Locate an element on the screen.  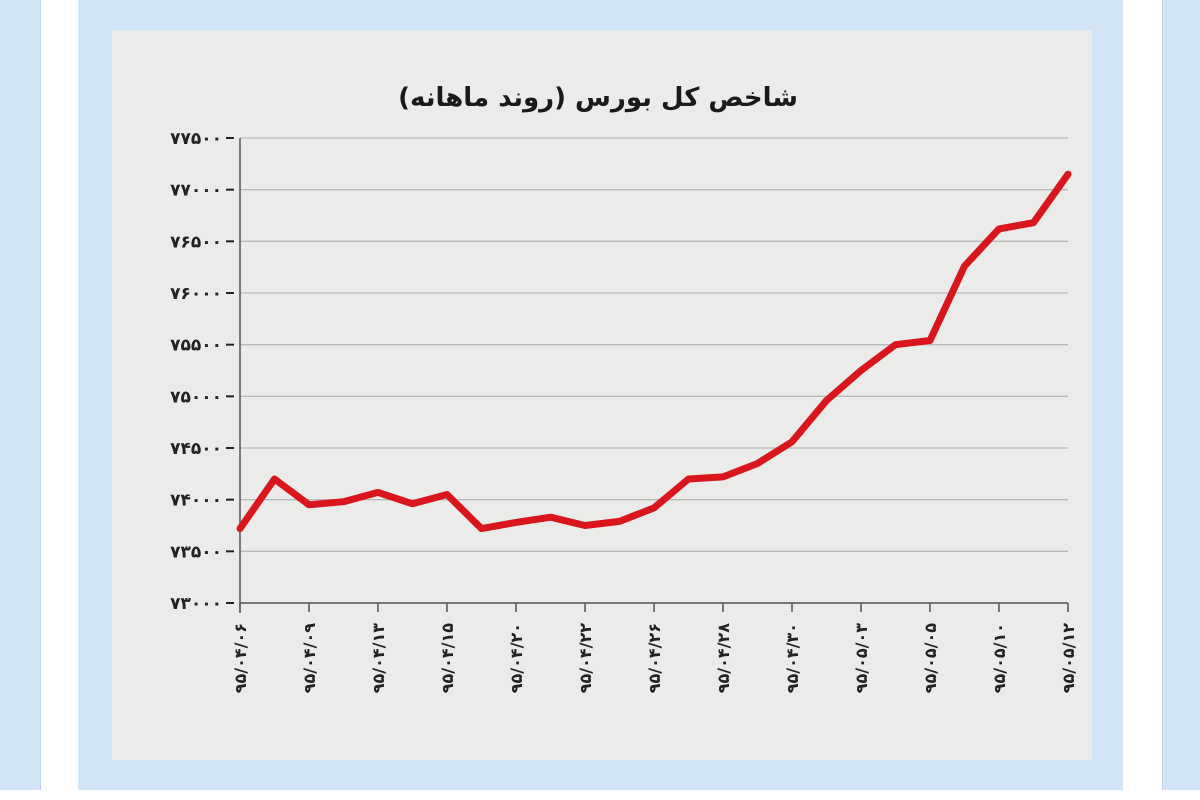
x-tick-label: ۹۵/۰۴/۲۶ is located at coordinates (654, 658).